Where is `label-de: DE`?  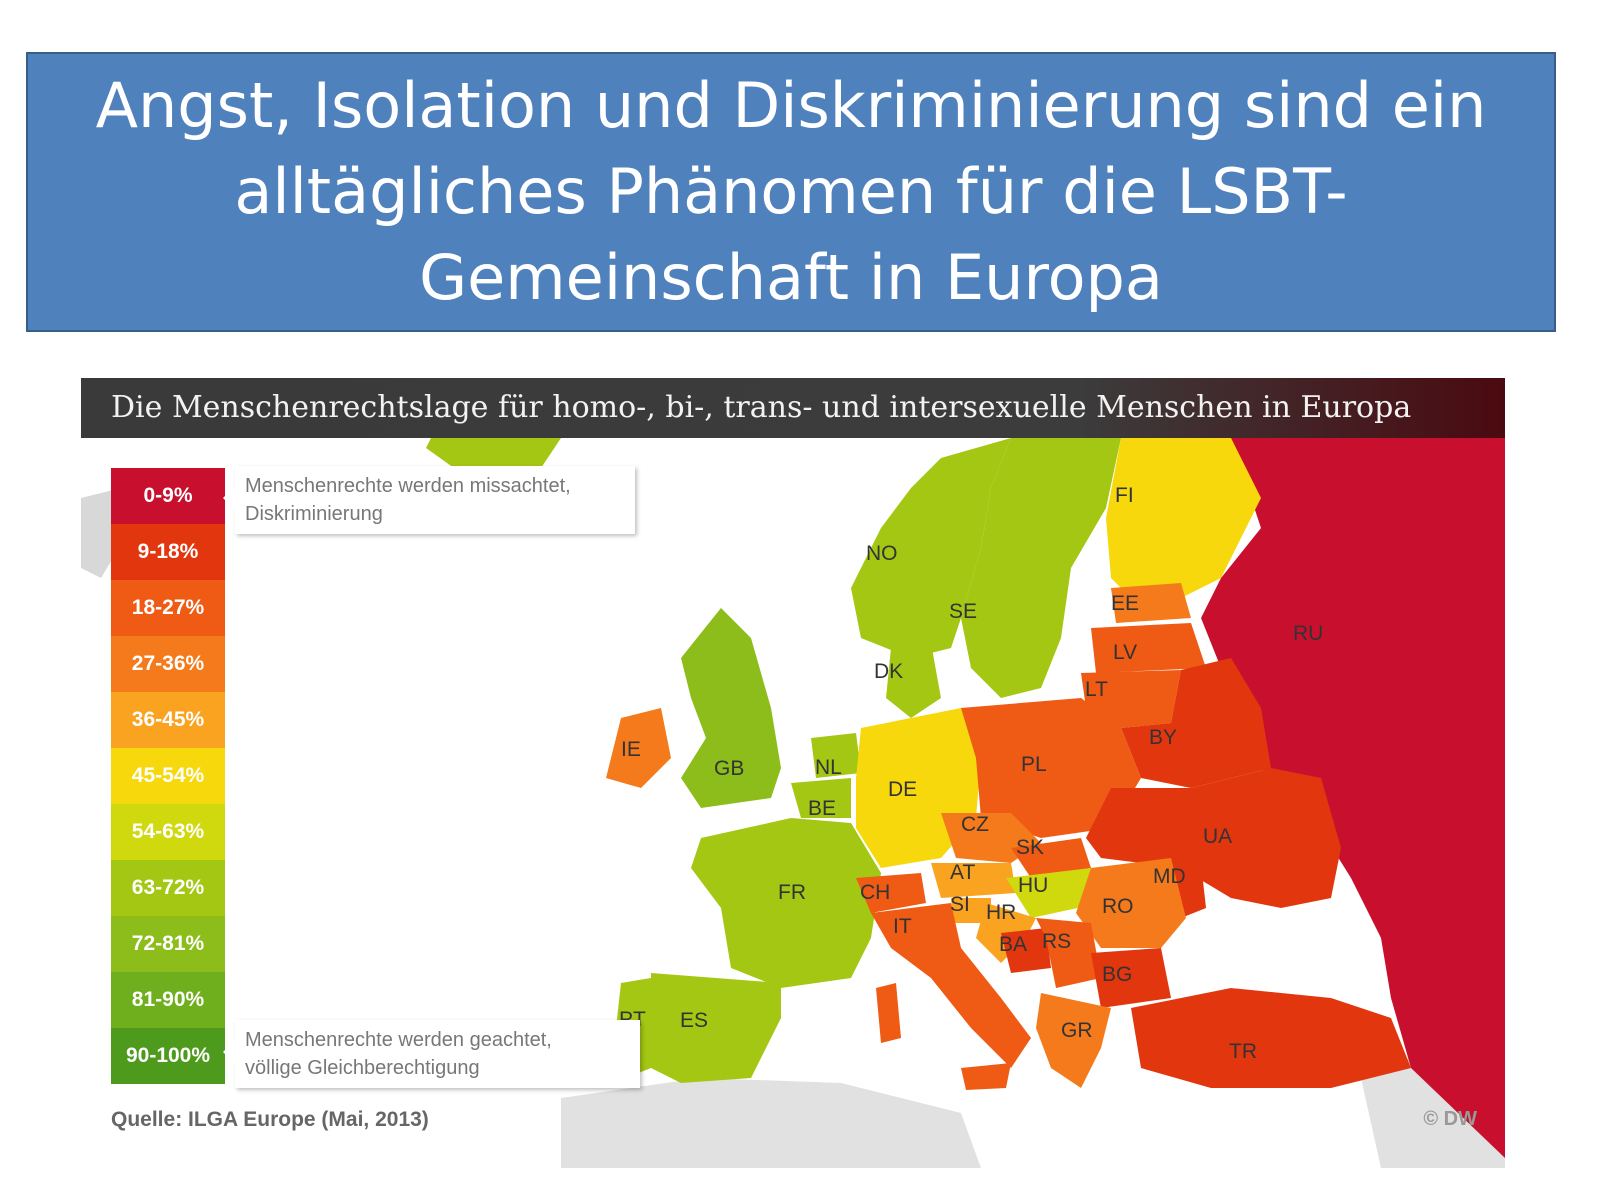 label-de: DE is located at coordinates (902, 789).